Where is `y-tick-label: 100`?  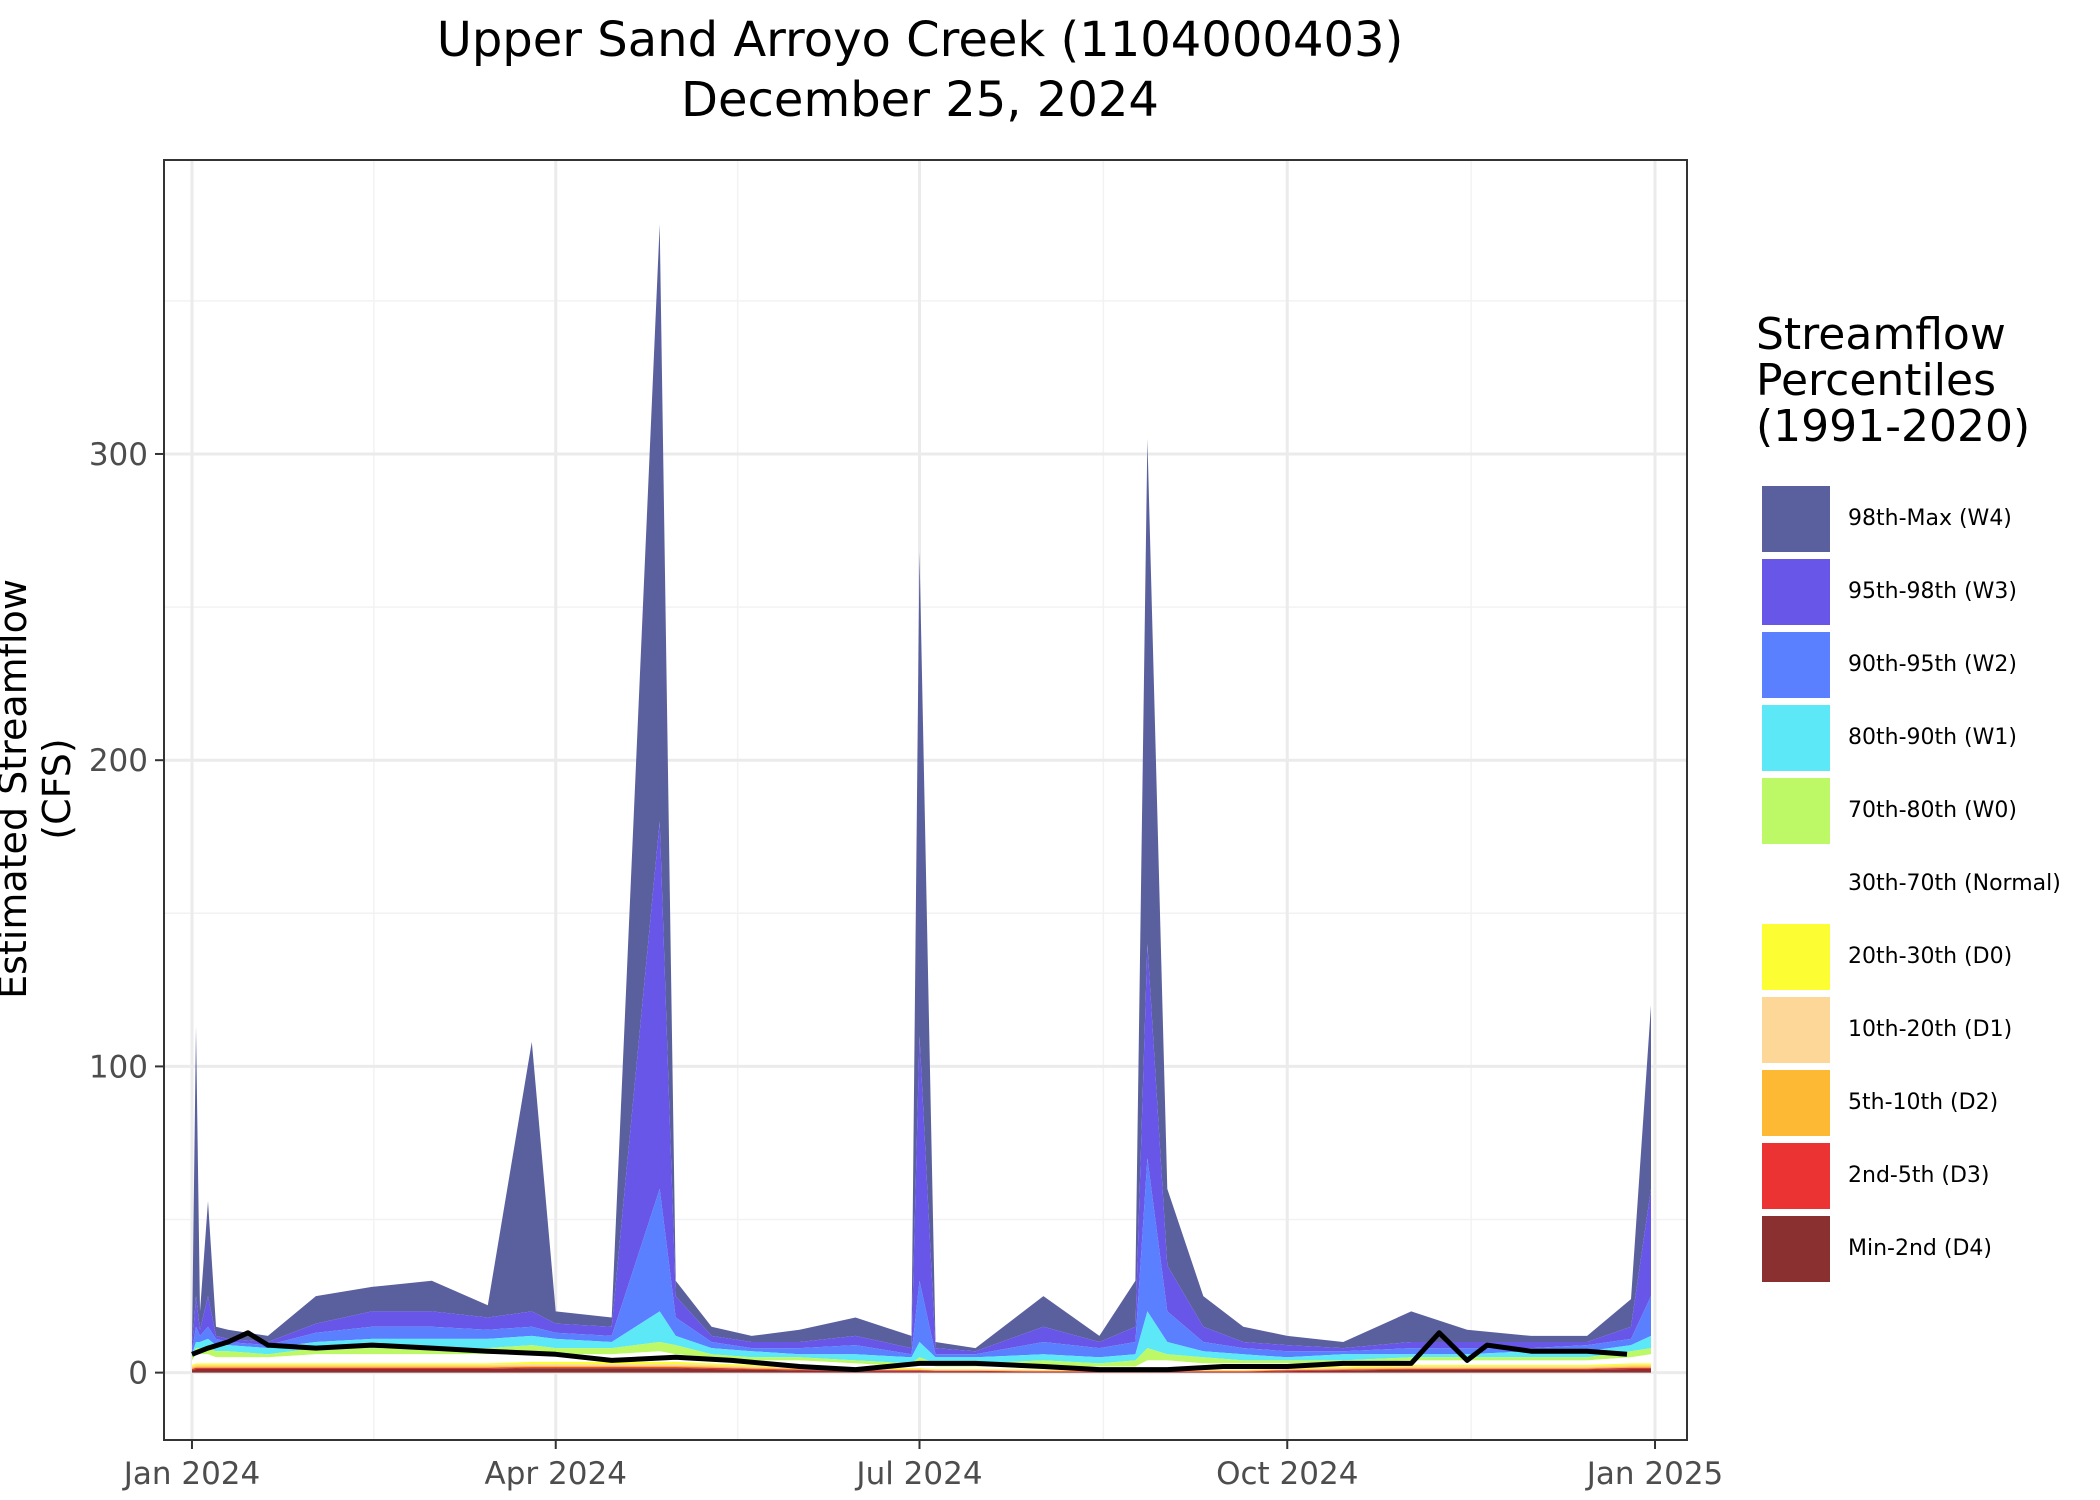 y-tick-label: 100 is located at coordinates (118, 1067).